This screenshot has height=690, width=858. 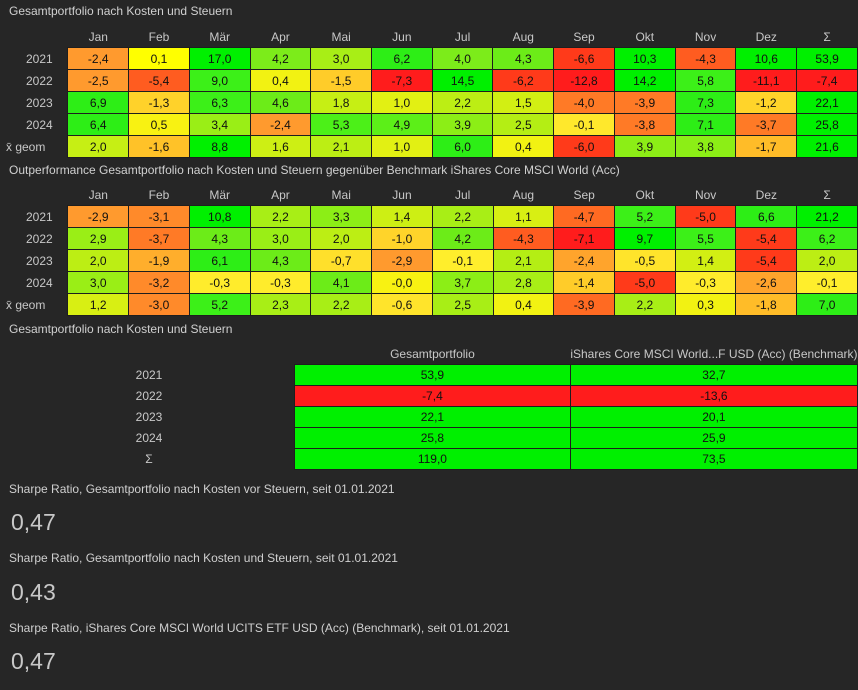 What do you see at coordinates (98, 195) in the screenshot?
I see `month-header: Jan` at bounding box center [98, 195].